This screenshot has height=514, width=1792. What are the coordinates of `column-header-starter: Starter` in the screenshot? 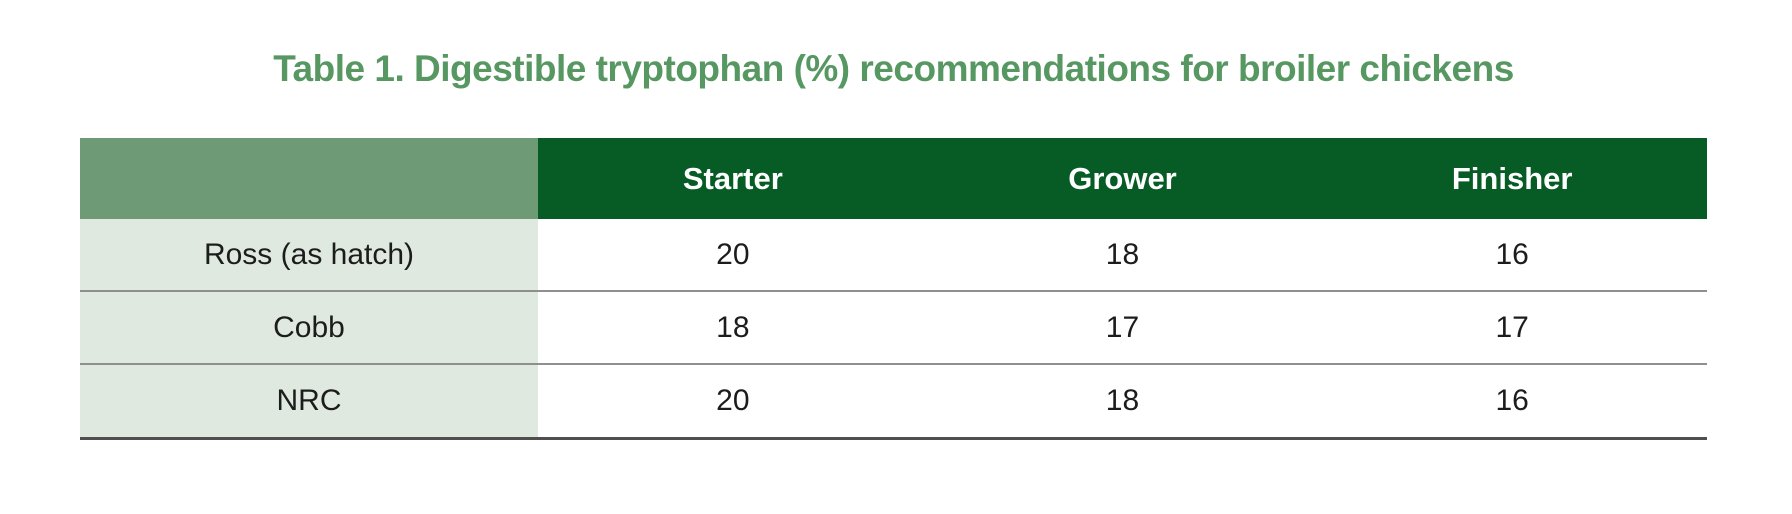 It's located at (733, 178).